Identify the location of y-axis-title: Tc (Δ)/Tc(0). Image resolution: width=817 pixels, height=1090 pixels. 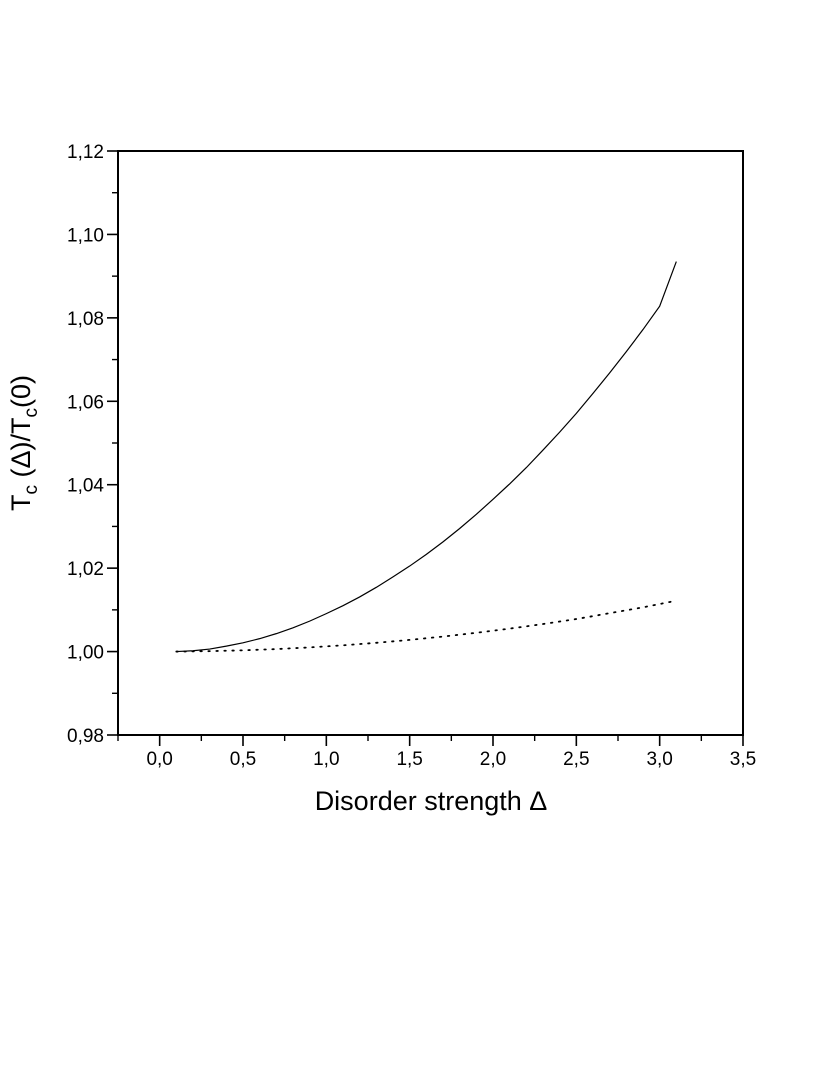
(24, 443).